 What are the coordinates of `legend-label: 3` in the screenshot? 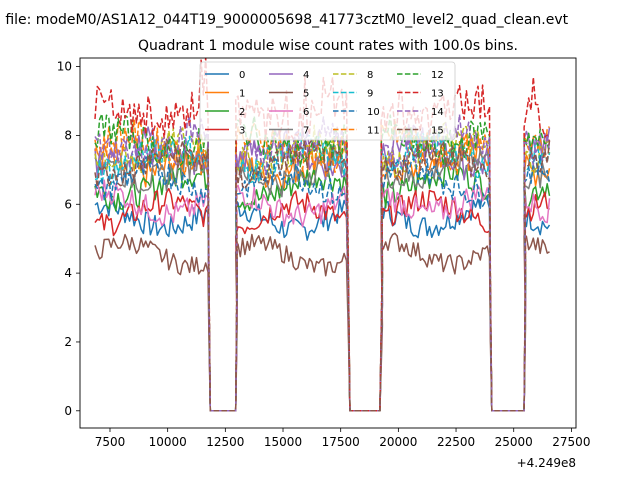 It's located at (242, 131).